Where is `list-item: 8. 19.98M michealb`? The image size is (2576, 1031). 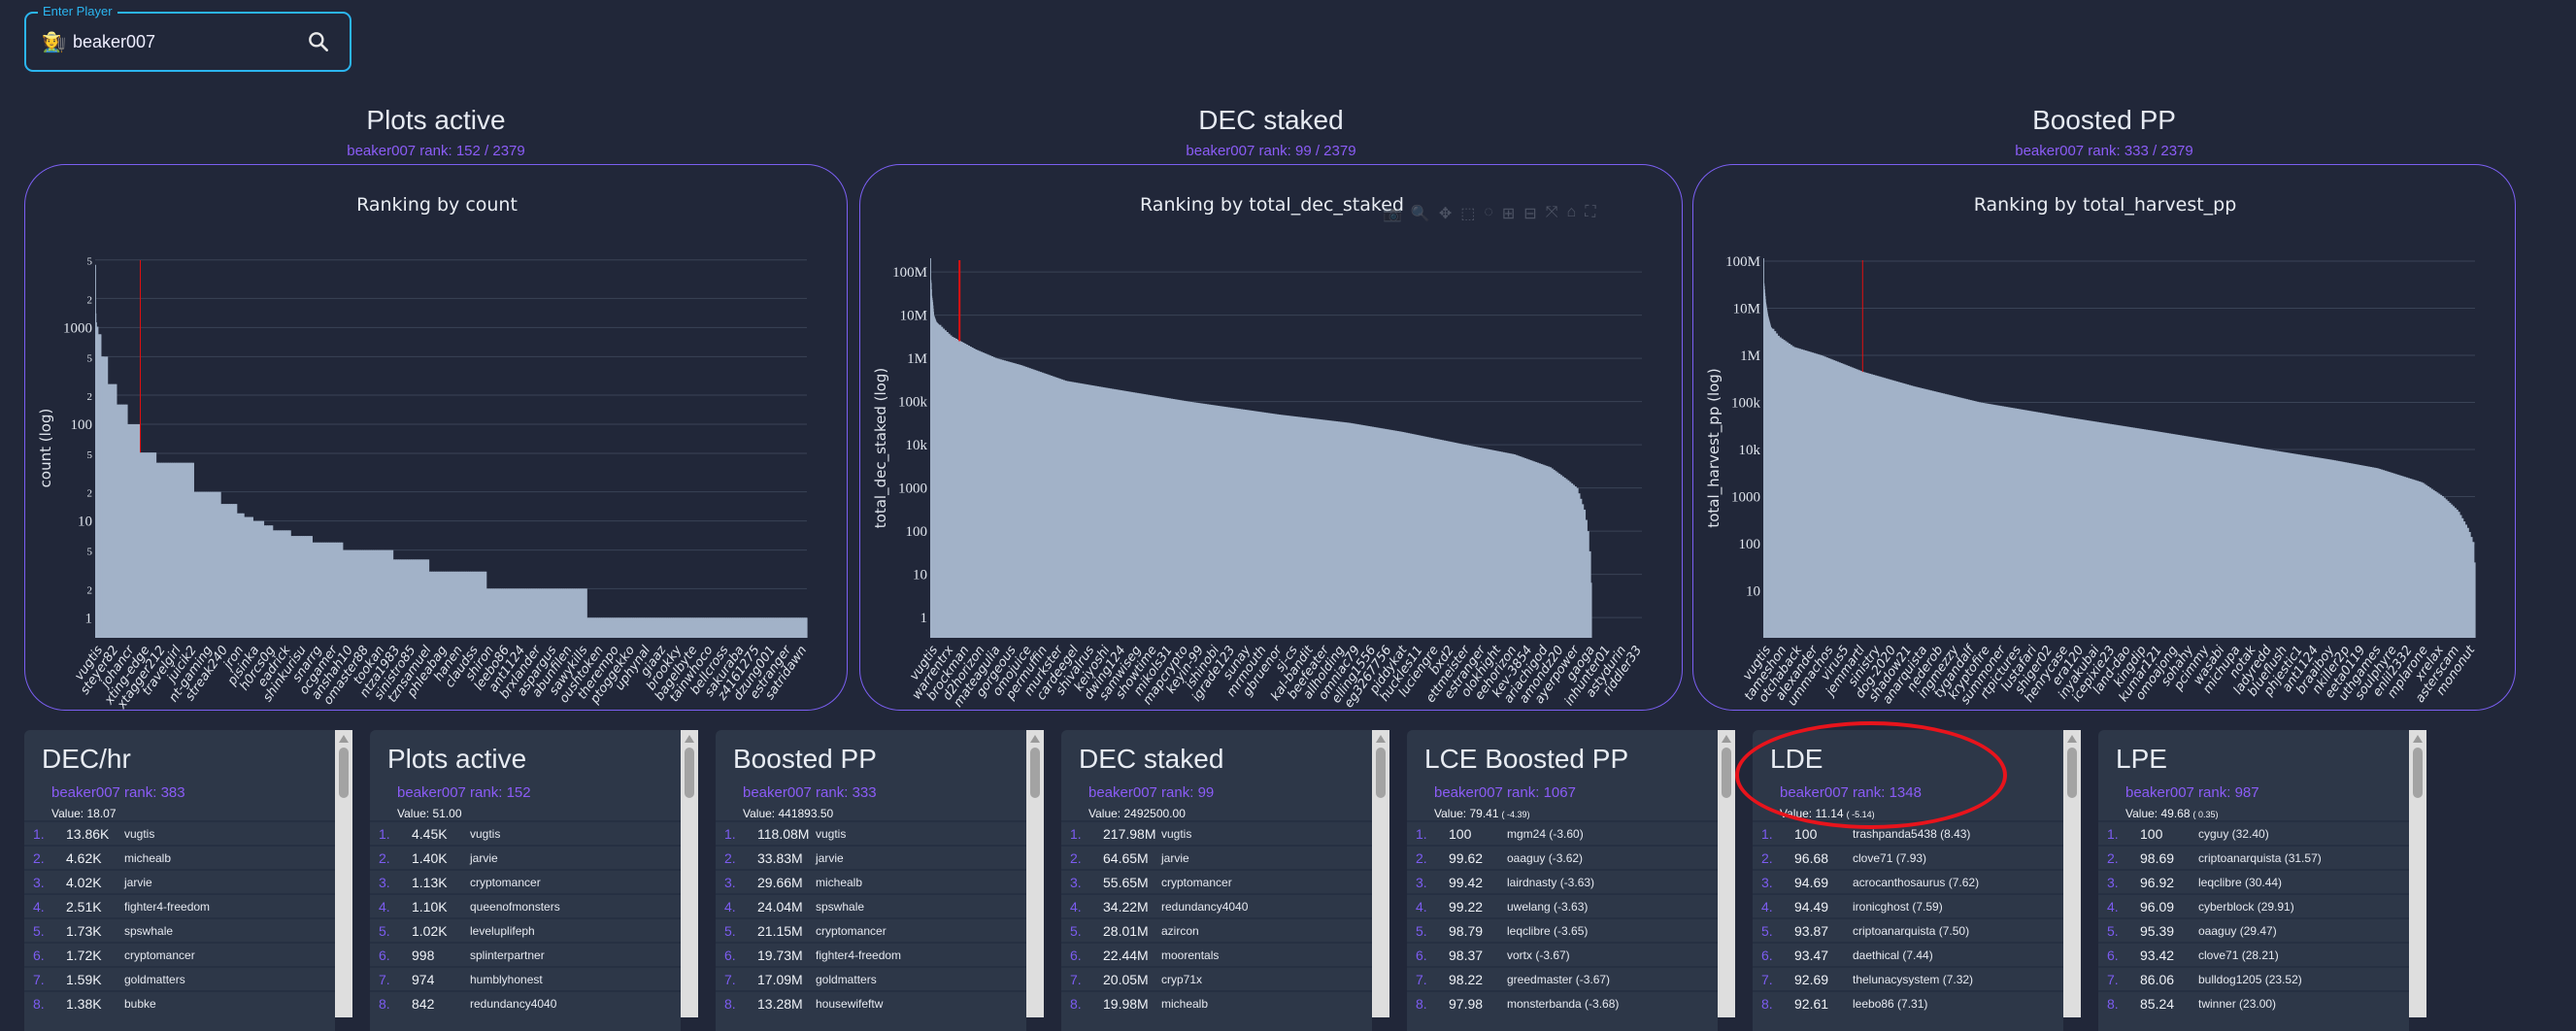
list-item: 8. 19.98M michealb is located at coordinates (1216, 1002).